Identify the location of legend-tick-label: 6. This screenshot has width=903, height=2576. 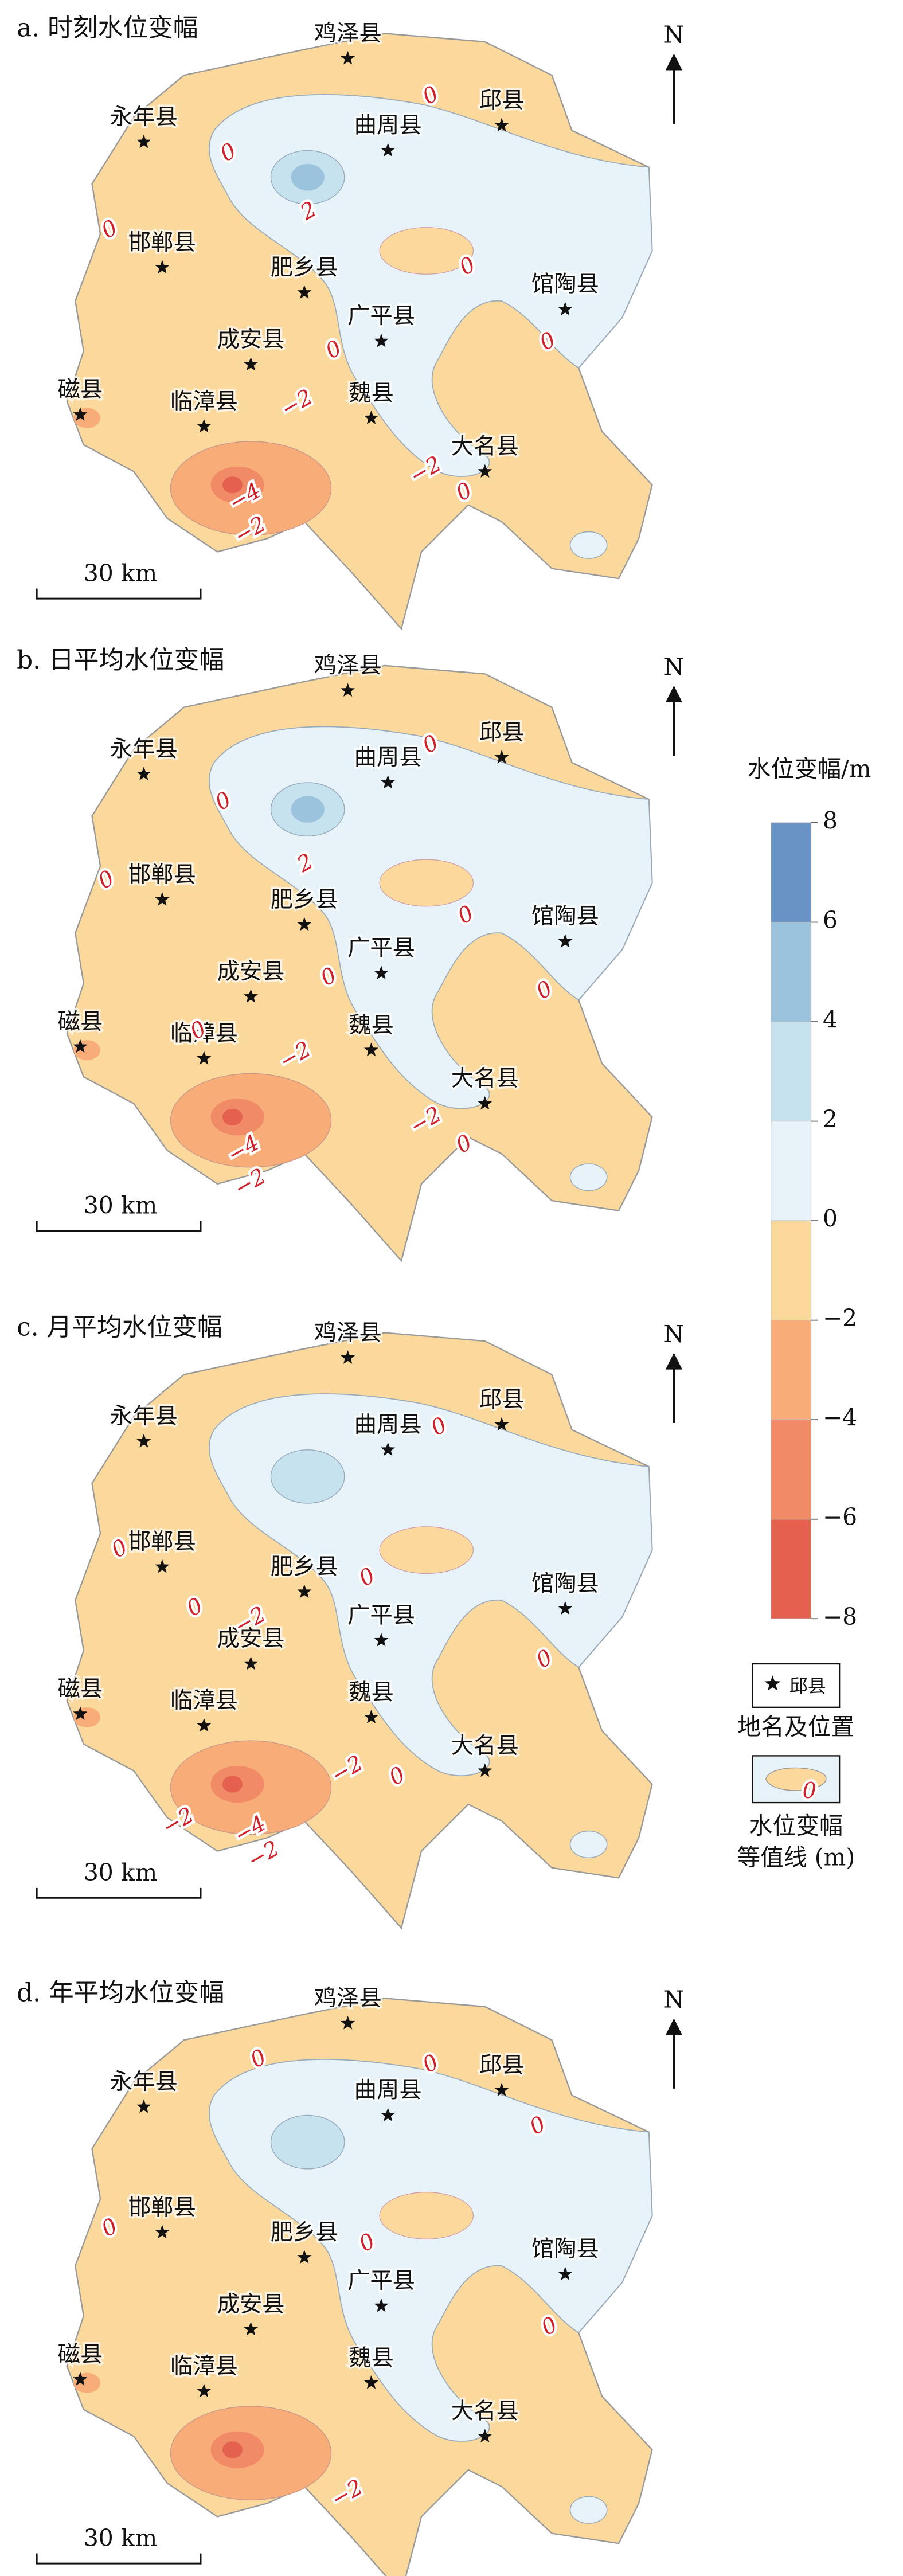
(830, 920).